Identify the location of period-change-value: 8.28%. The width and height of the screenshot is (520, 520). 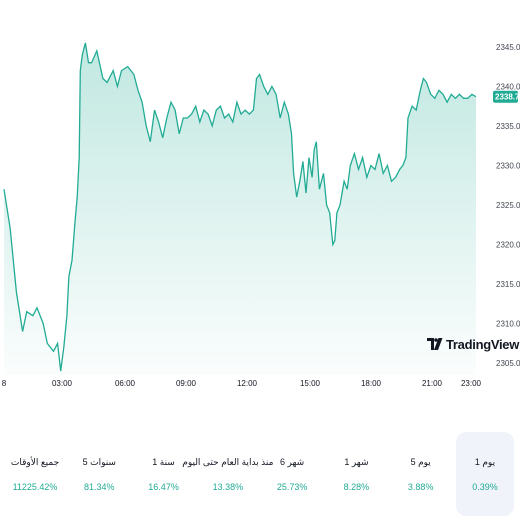
(356, 486).